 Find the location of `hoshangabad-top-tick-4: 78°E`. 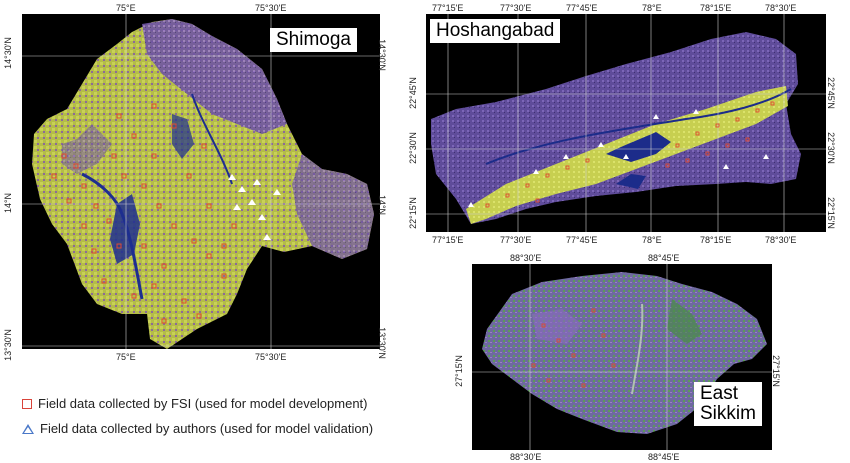

hoshangabad-top-tick-4: 78°E is located at coordinates (652, 8).